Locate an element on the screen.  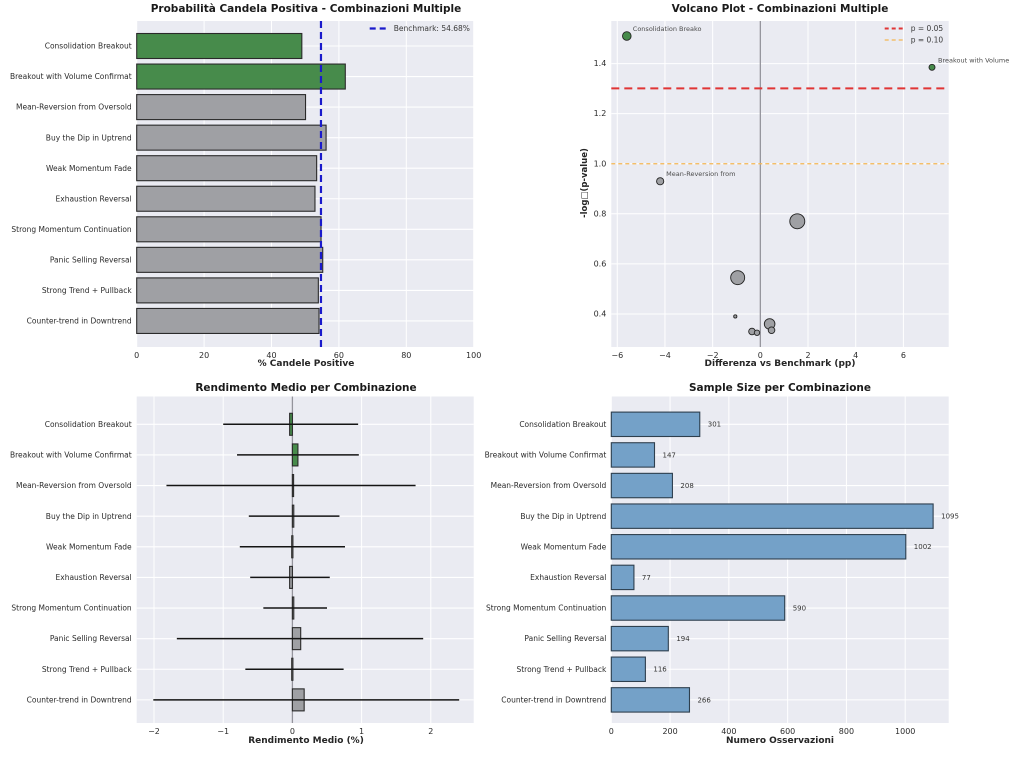
bar-value-label: 1095 is located at coordinates (950, 517).